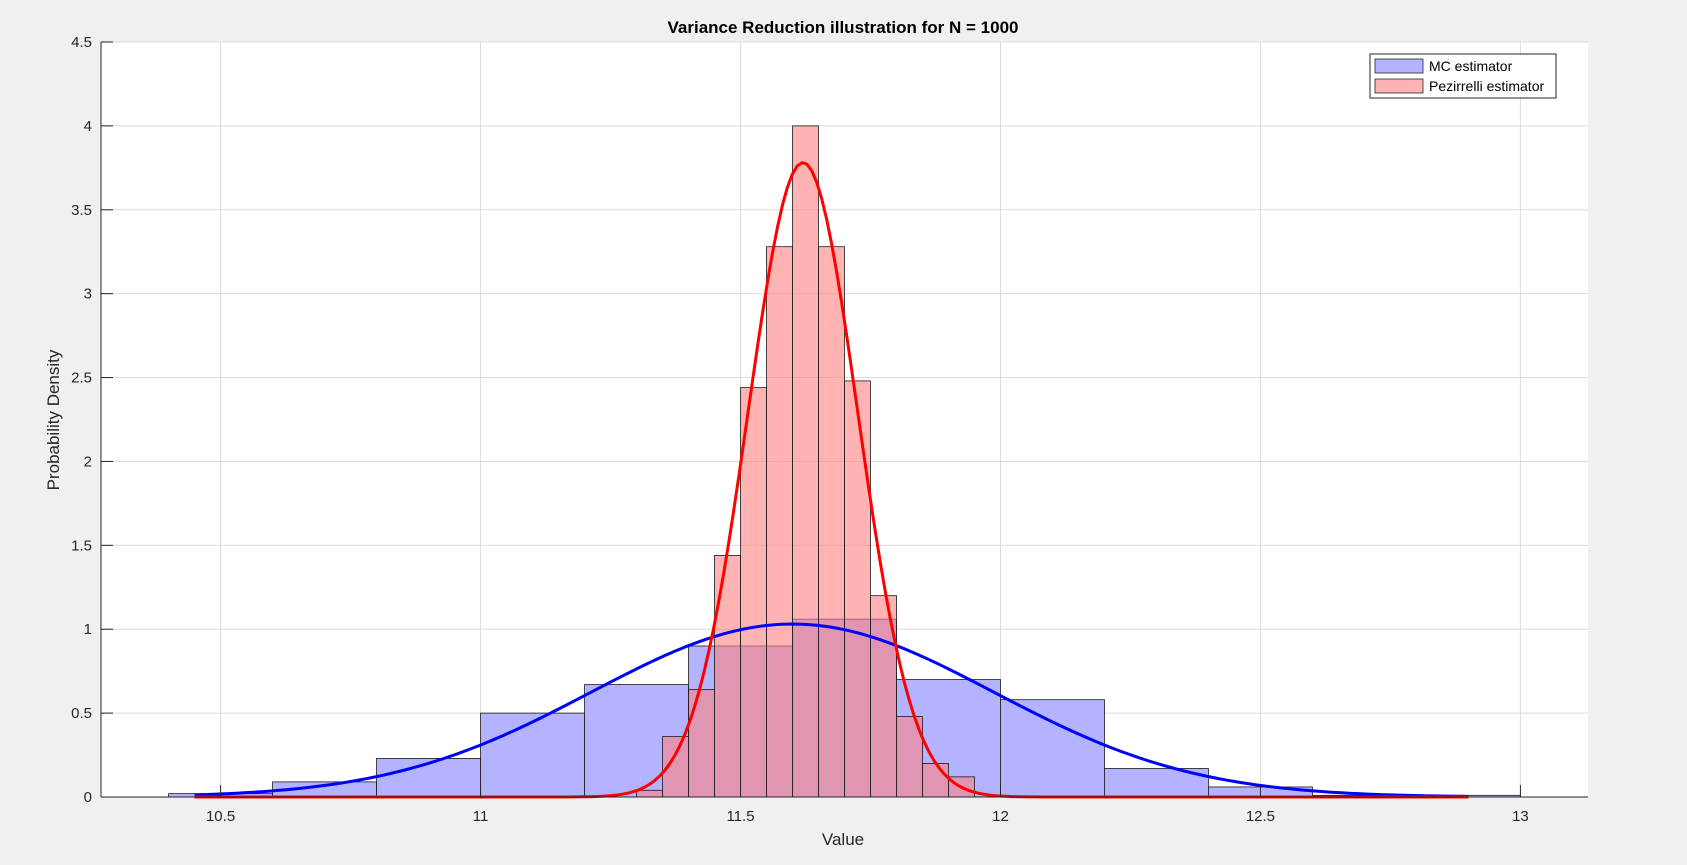  I want to click on legend-swatch-mc, so click(1399, 66).